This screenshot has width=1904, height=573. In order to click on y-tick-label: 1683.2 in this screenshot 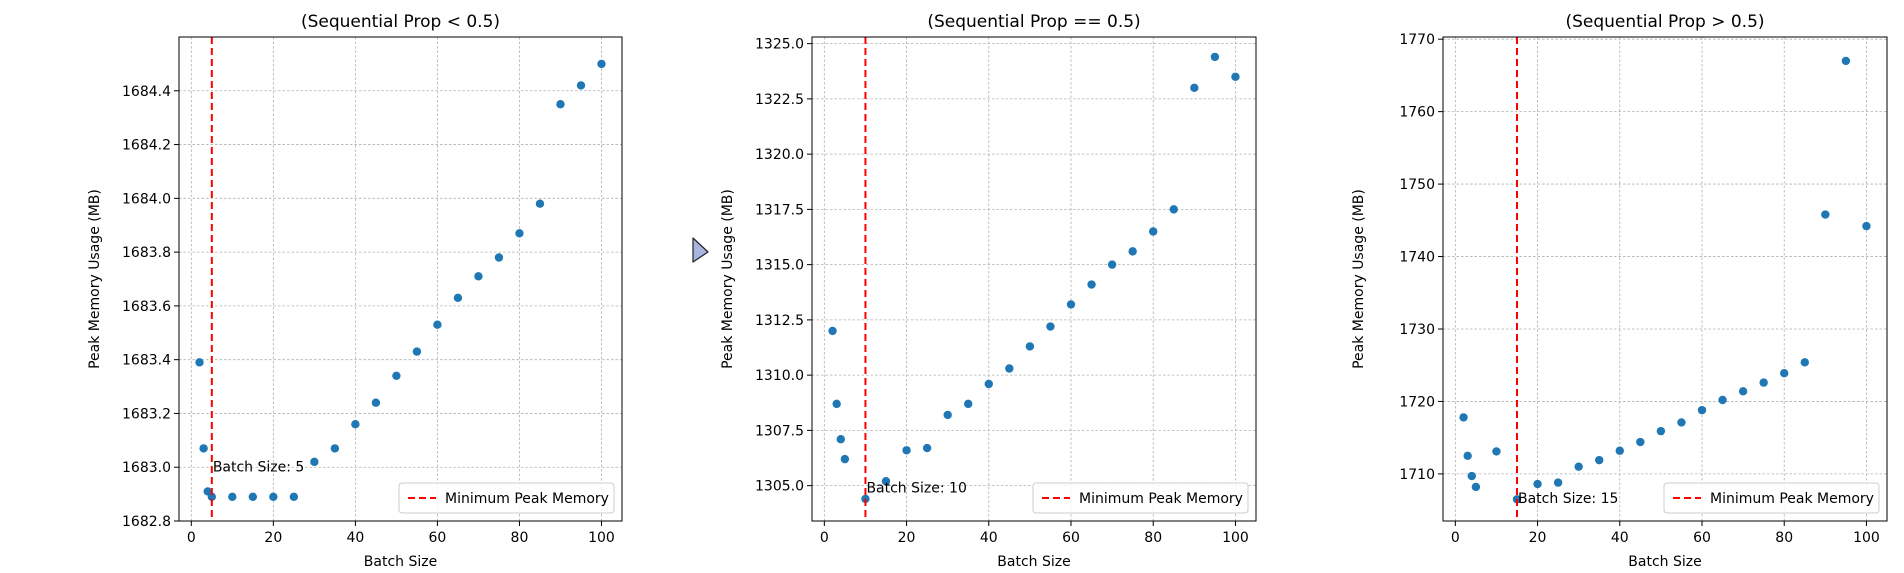, I will do `click(146, 414)`.